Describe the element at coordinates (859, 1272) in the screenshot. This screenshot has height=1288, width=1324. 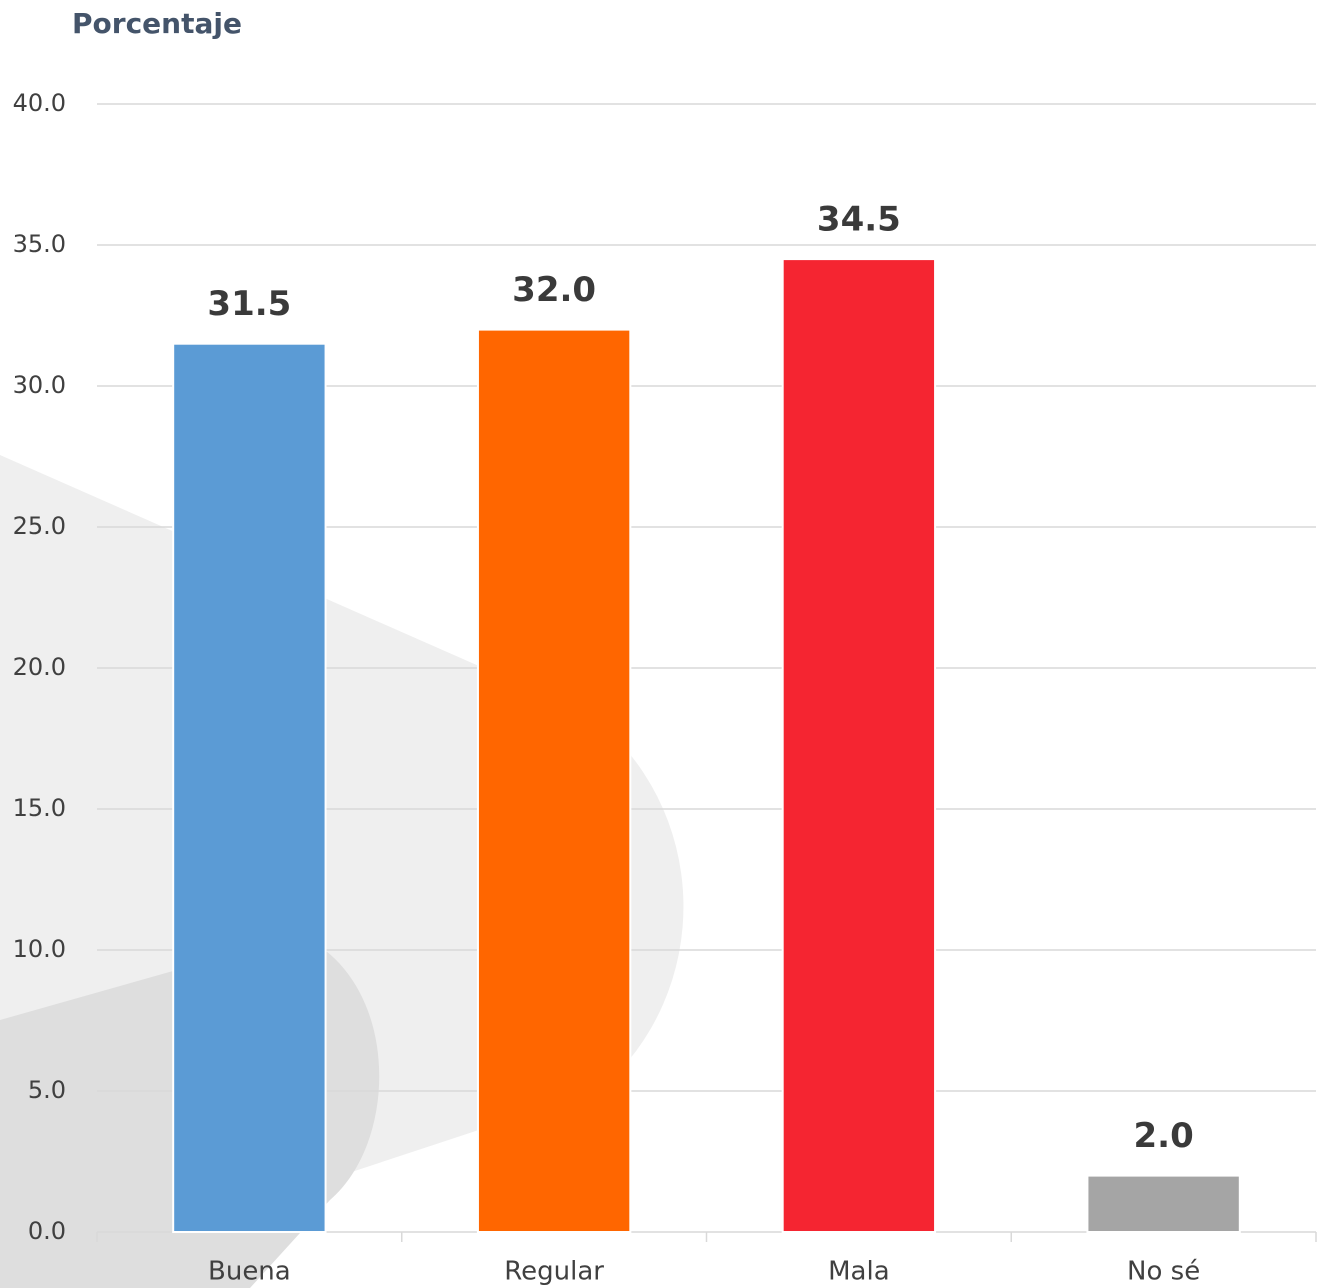
I see `x-tick-label: Mala` at that location.